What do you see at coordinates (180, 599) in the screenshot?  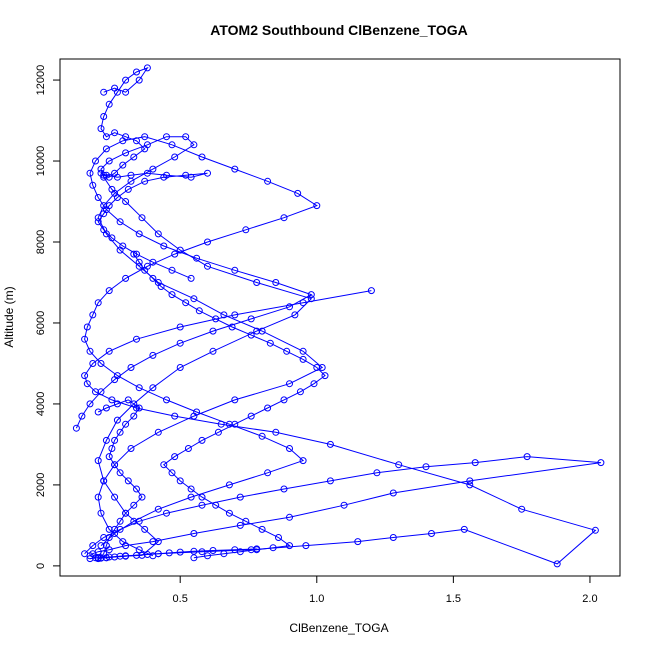 I see `x-tick-label: 0.5` at bounding box center [180, 599].